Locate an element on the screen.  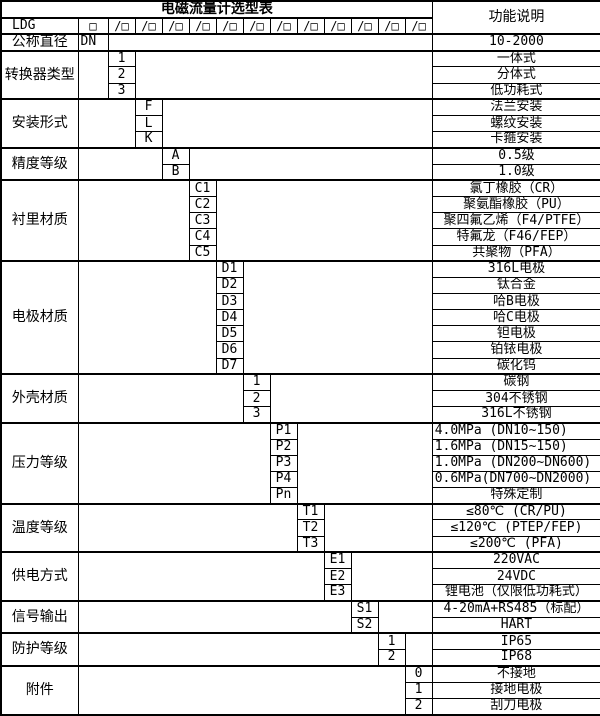
option-code: S2 is located at coordinates (364, 625).